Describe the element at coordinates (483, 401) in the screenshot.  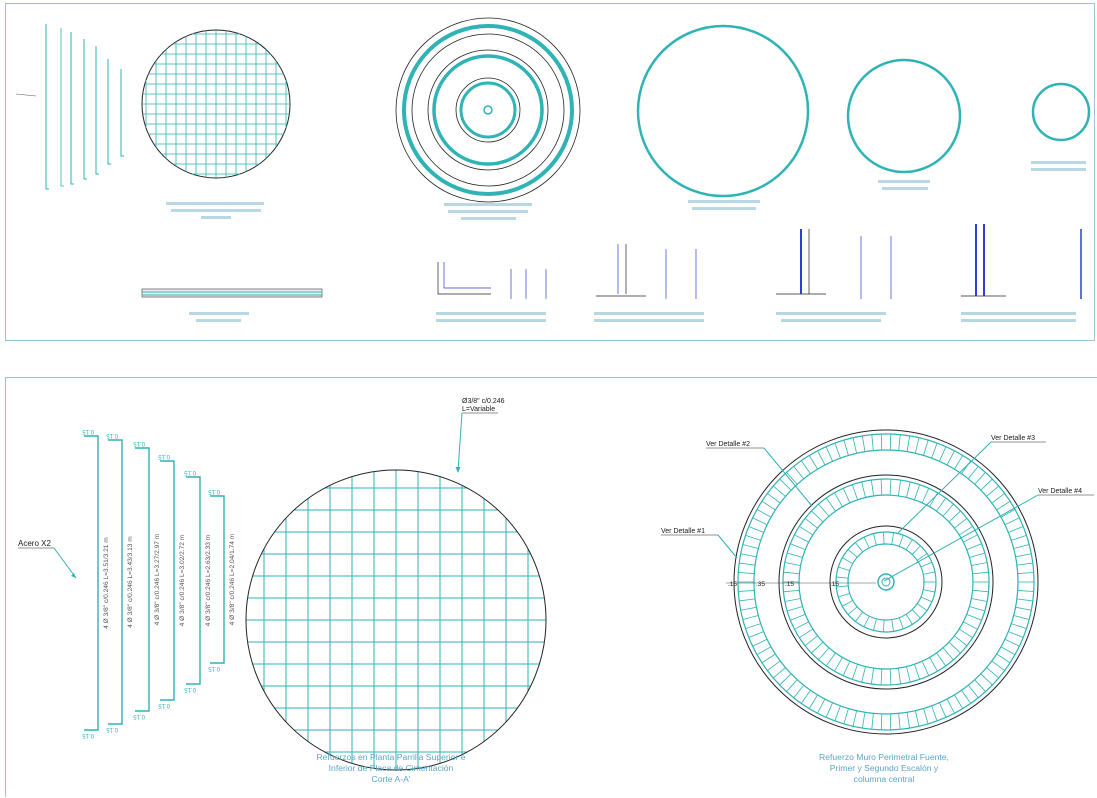
I see `grid-note-spacing: Ø3/8" c/0.246` at that location.